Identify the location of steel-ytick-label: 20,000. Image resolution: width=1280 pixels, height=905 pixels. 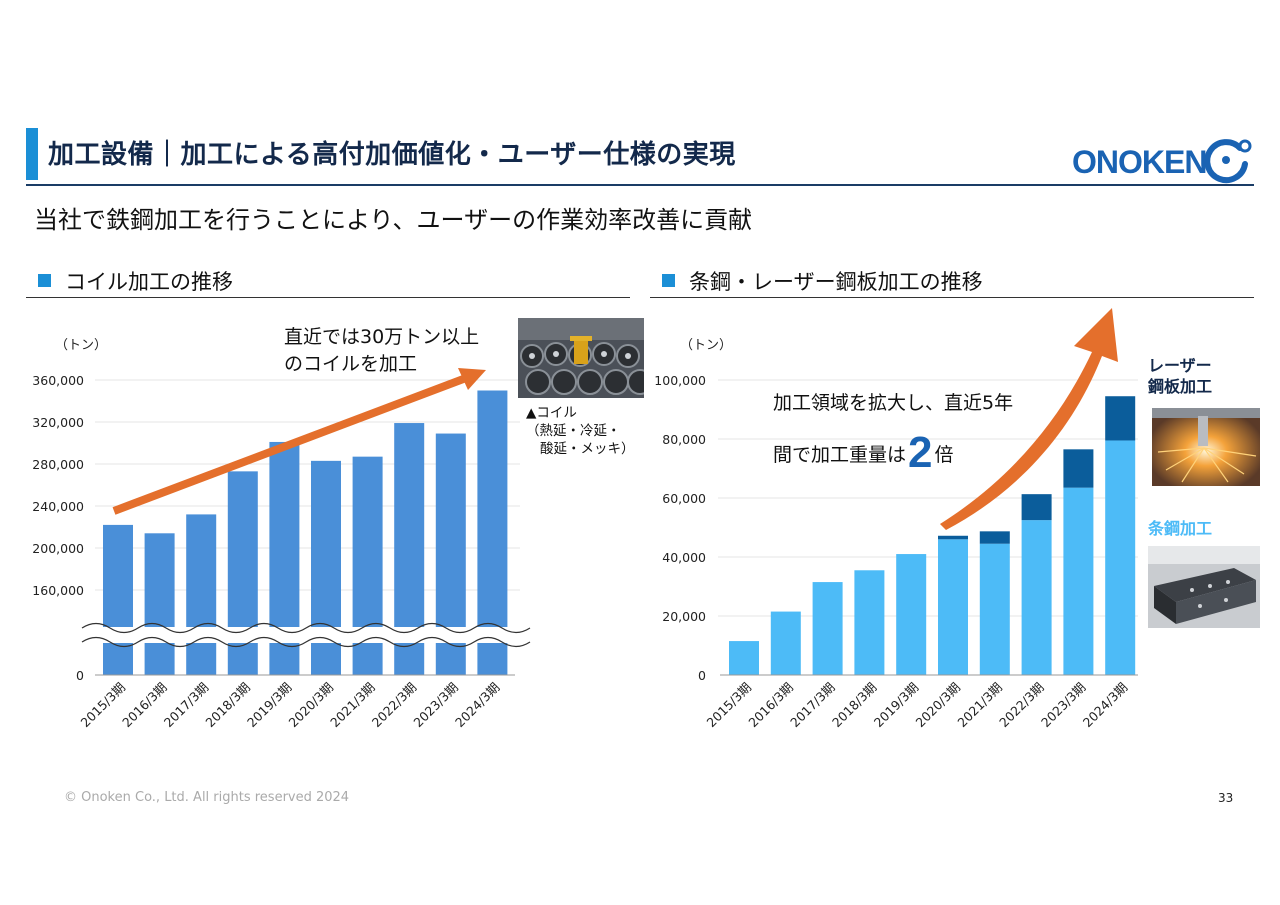
(684, 616).